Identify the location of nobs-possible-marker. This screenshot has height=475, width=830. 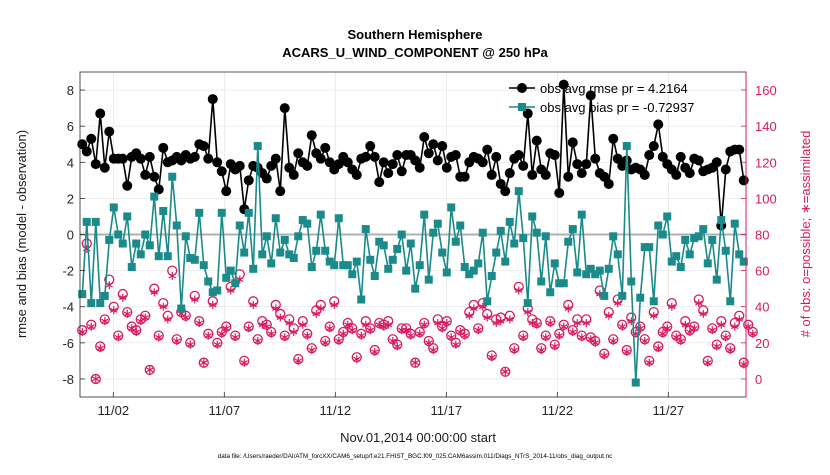
(95, 379).